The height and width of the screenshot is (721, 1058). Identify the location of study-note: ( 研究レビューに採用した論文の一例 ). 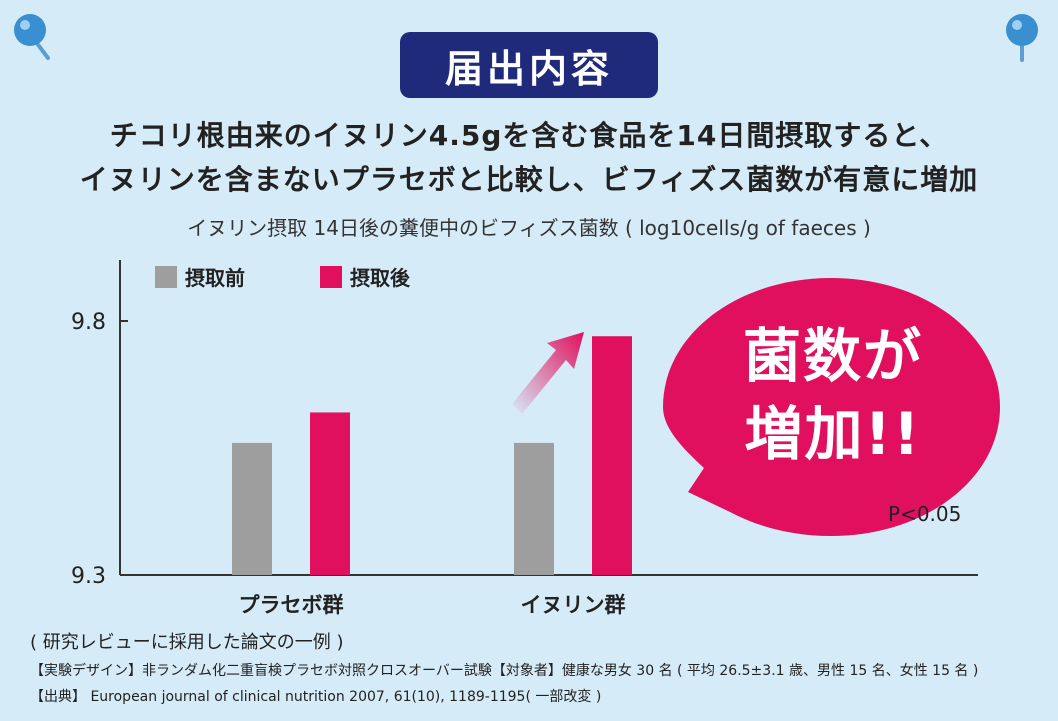
(187, 642).